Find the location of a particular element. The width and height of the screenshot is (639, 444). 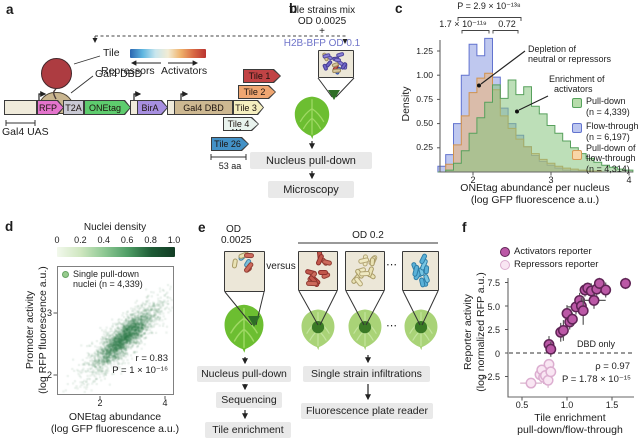

e-versus: versus is located at coordinates (281, 266).